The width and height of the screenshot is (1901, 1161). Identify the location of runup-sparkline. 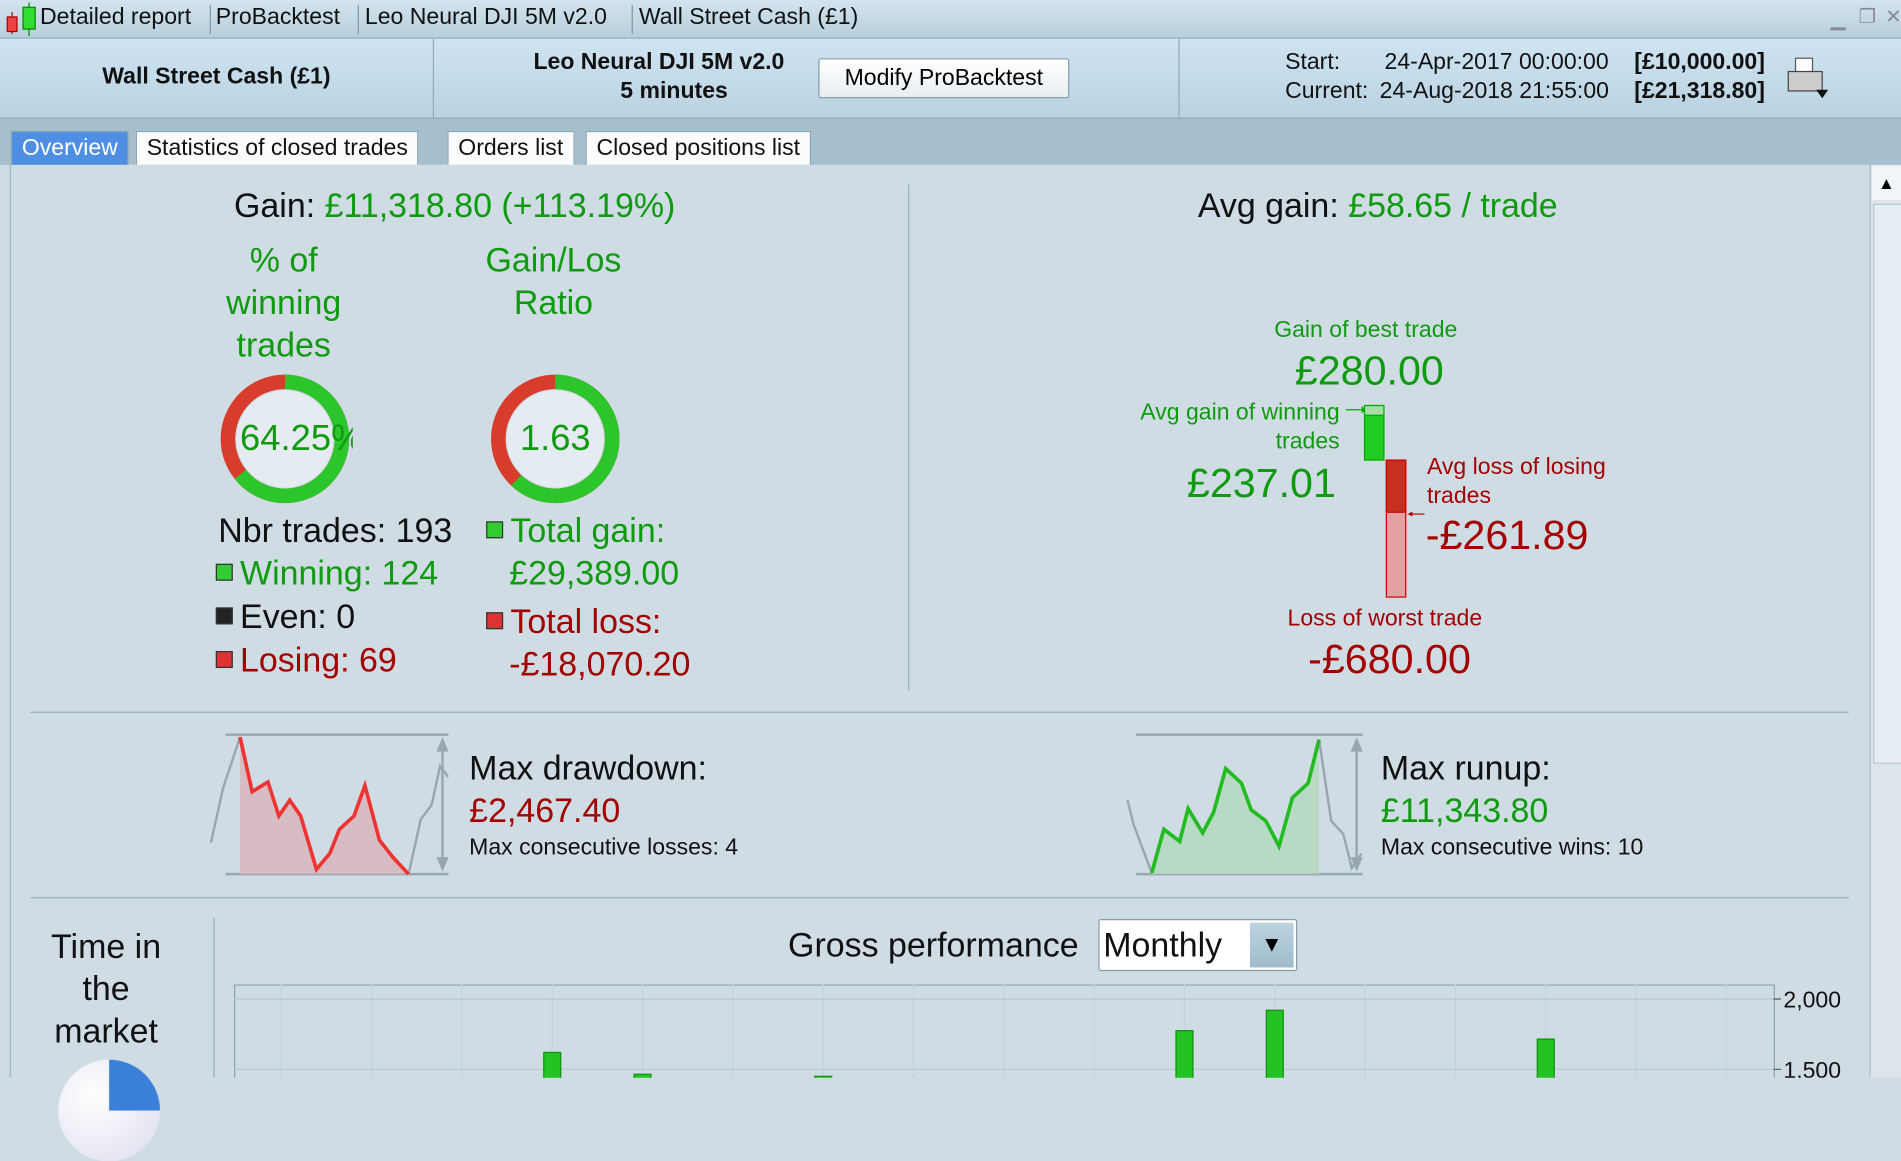
(1244, 804).